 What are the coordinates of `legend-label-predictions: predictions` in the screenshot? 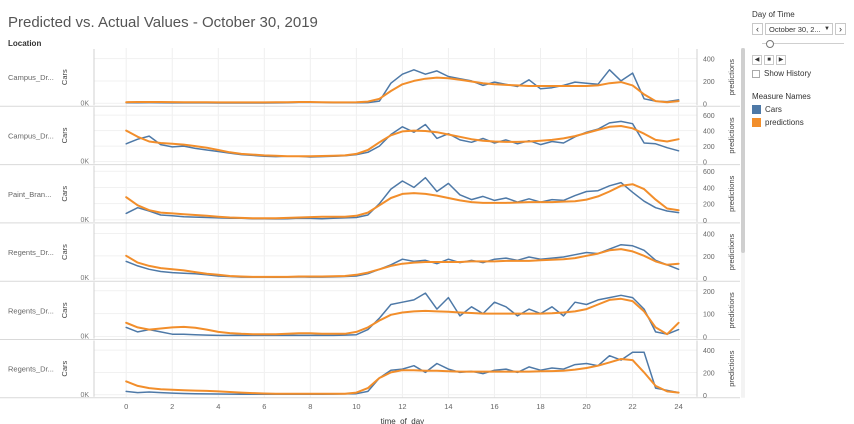 It's located at (784, 122).